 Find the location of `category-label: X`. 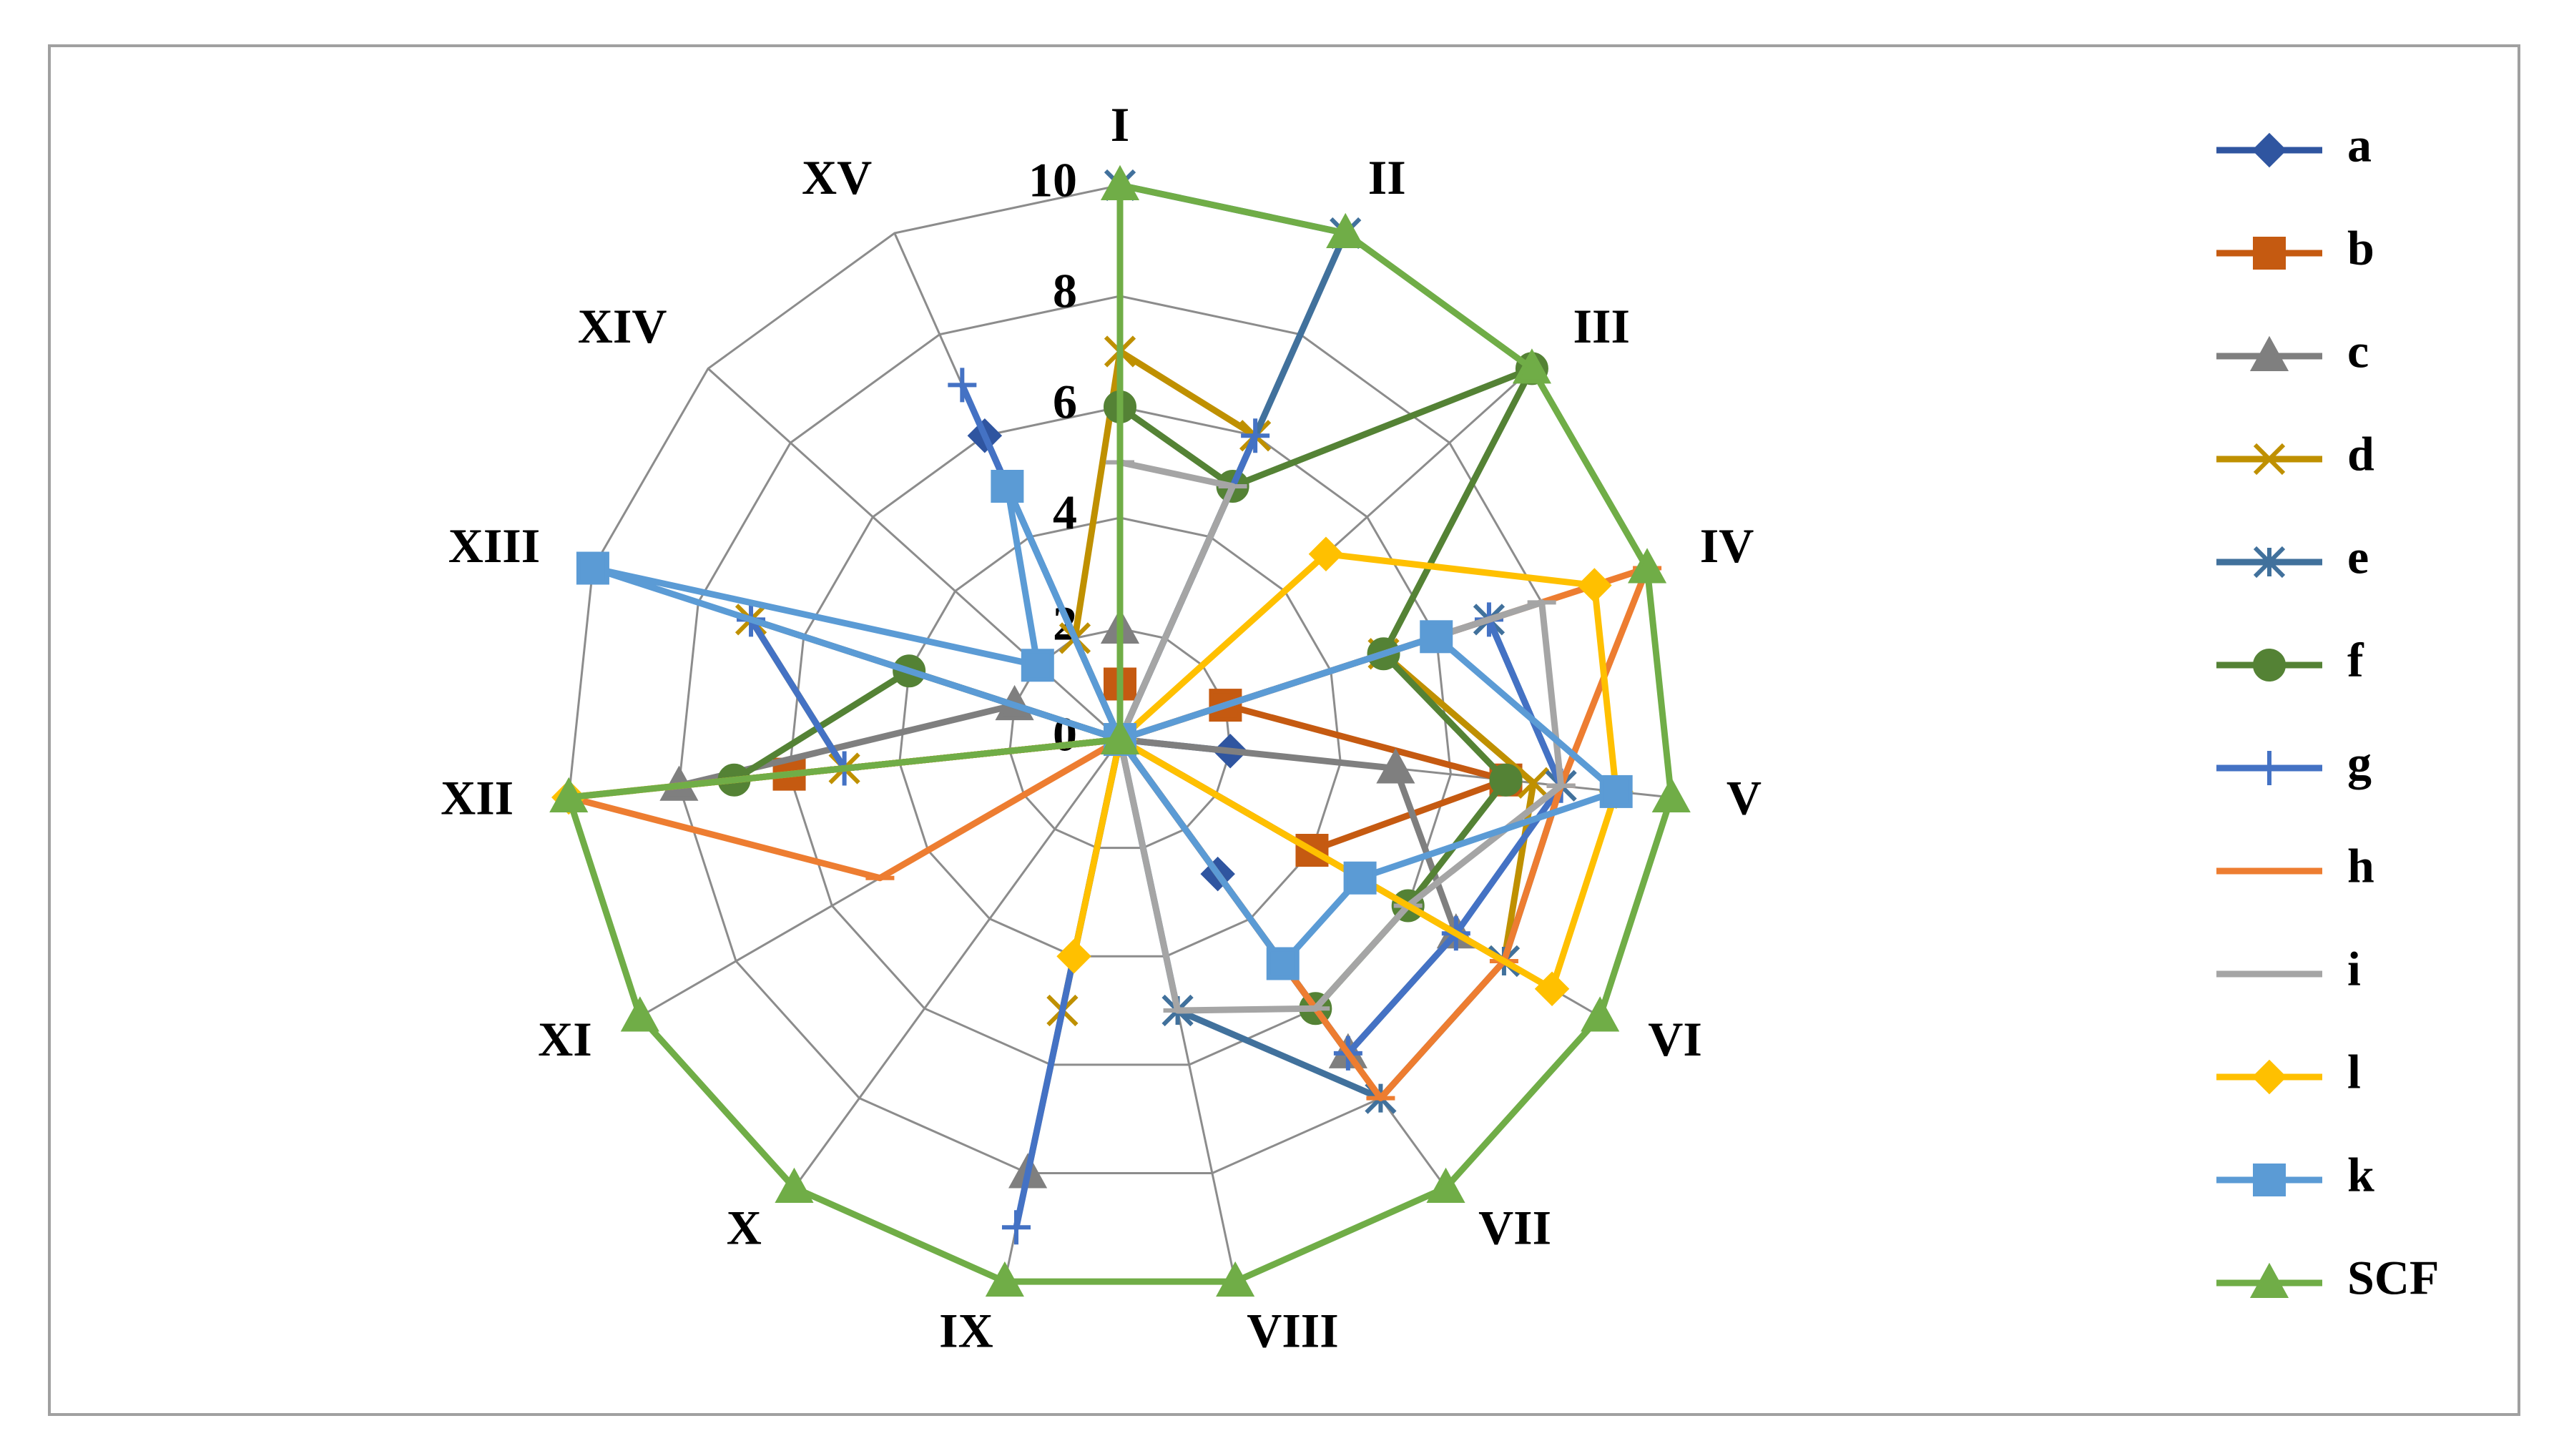

category-label: X is located at coordinates (744, 1227).